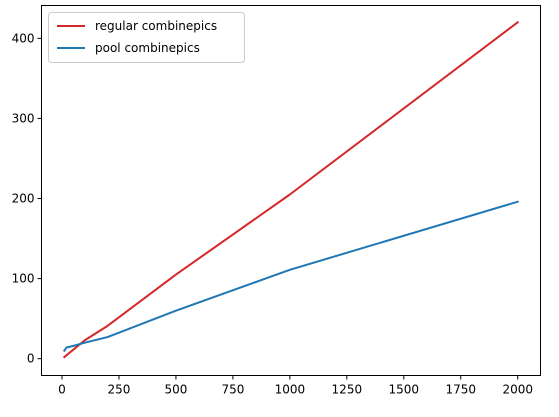  I want to click on y-tick-label: 0, so click(31, 359).